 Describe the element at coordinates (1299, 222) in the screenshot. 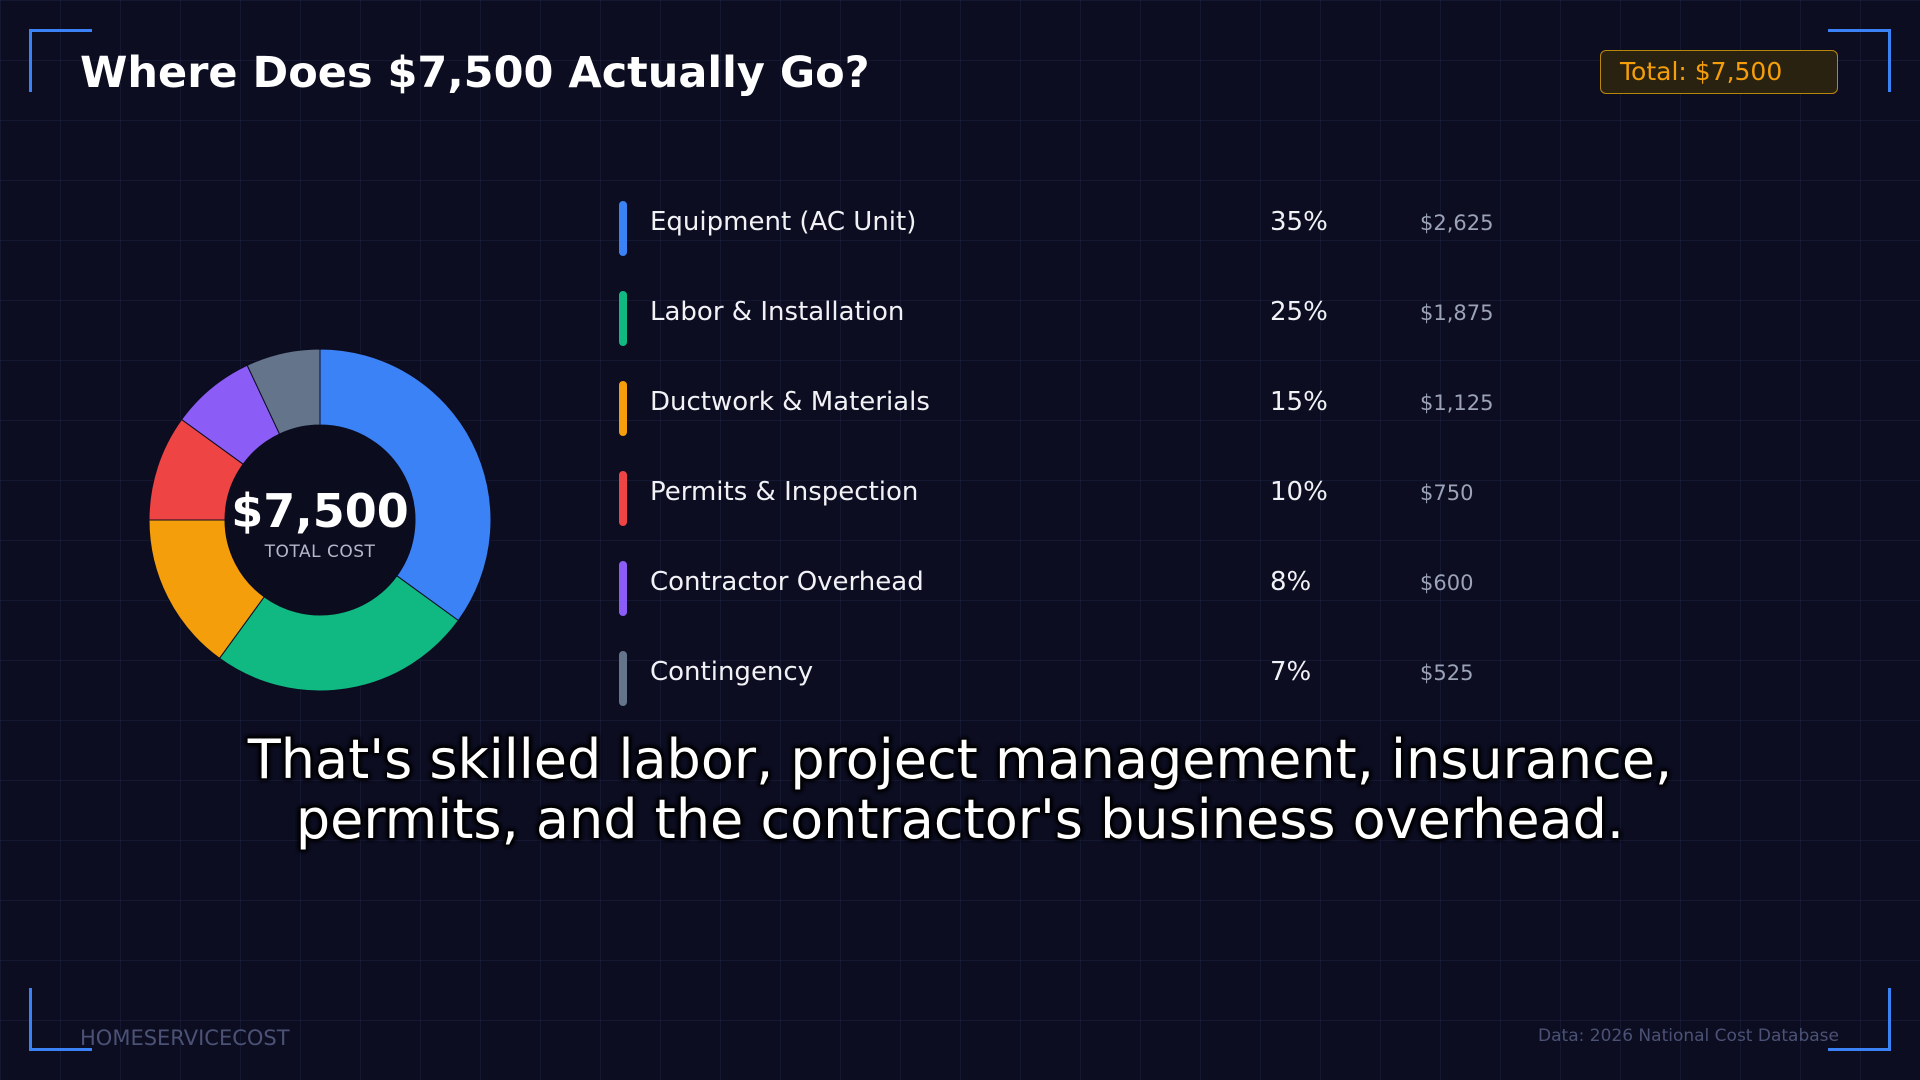

I see `legend-percent: 35%` at that location.